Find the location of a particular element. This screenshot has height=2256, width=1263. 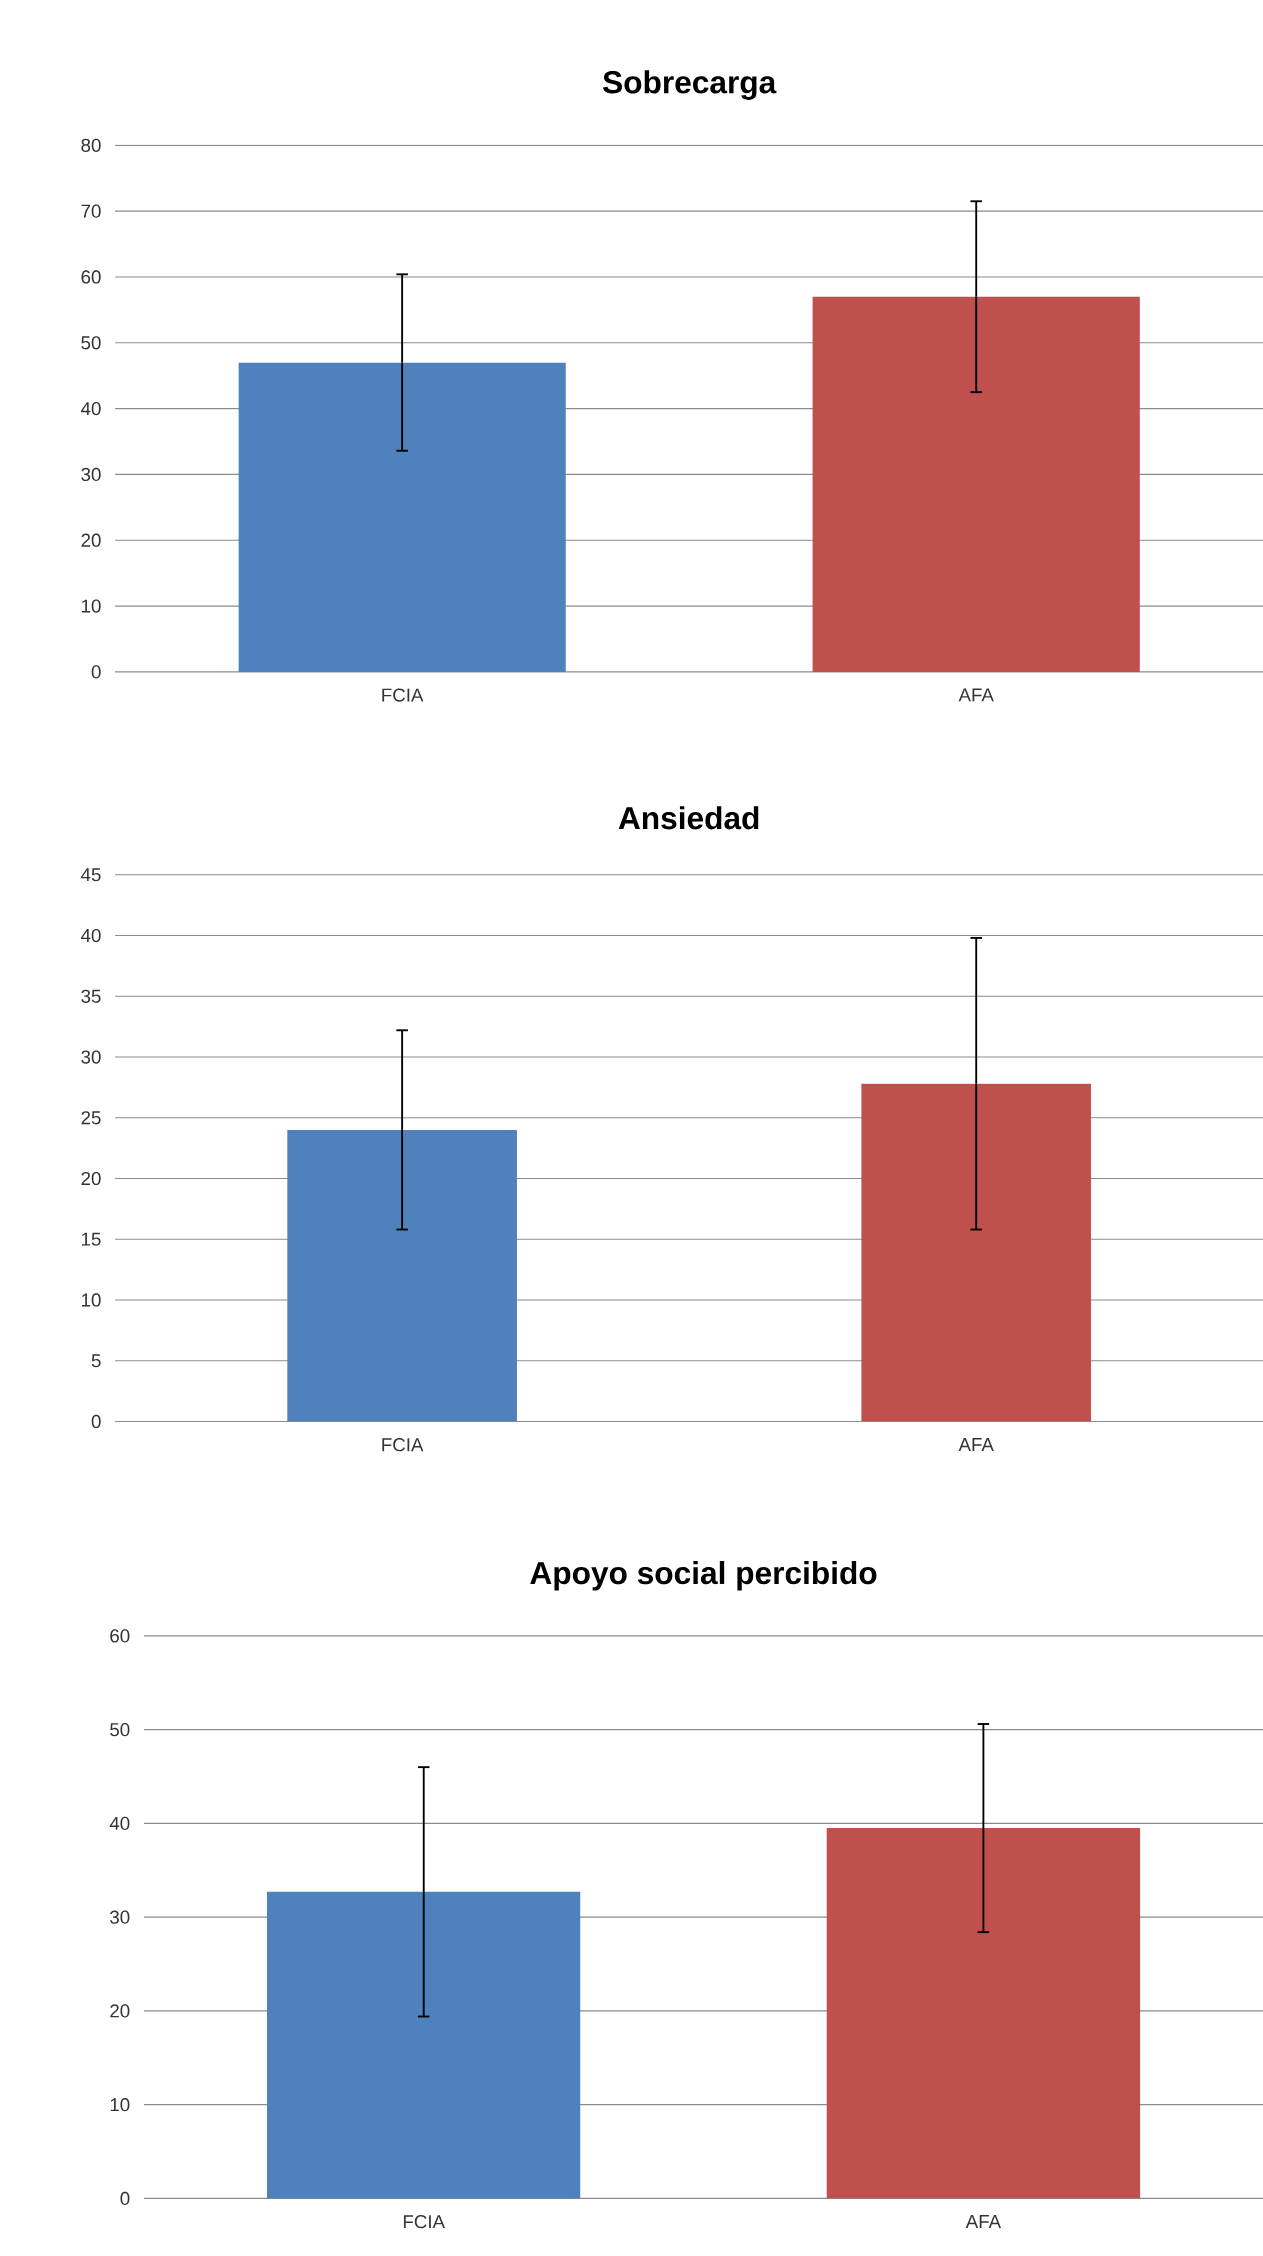

y-tick-label: 80 is located at coordinates (91, 145).